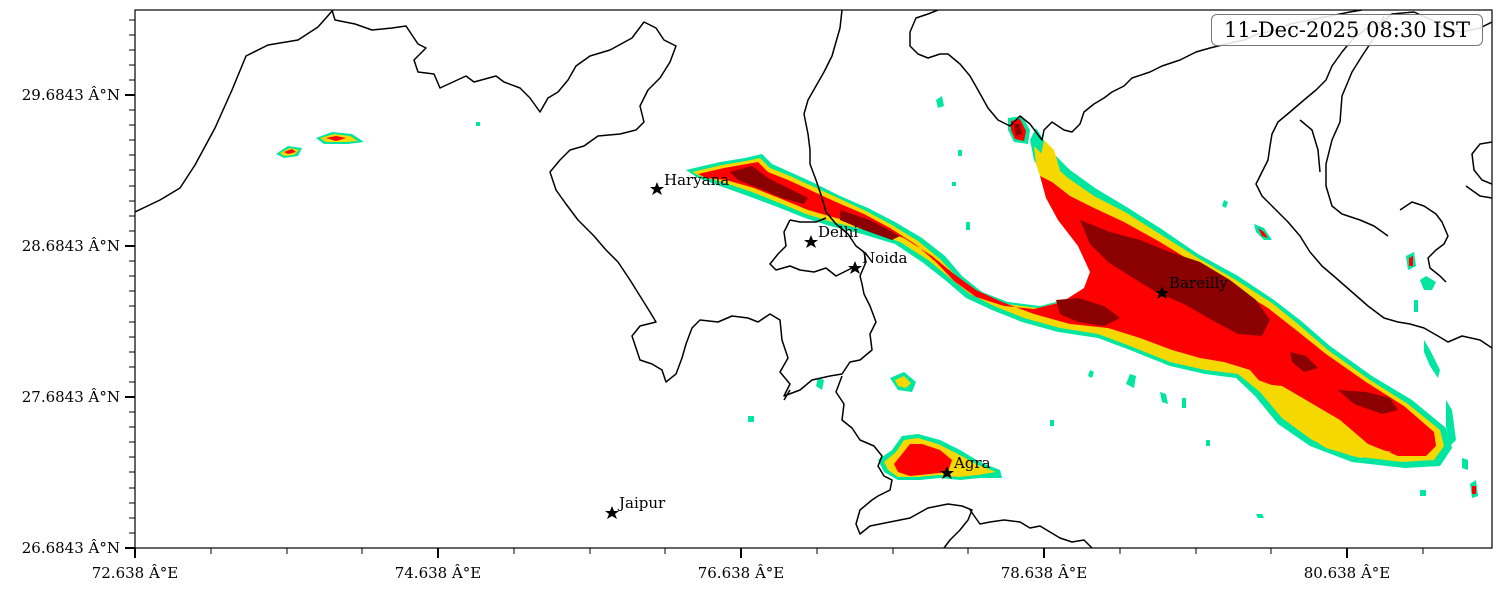  I want to click on city-label-haryana: Haryana, so click(696, 180).